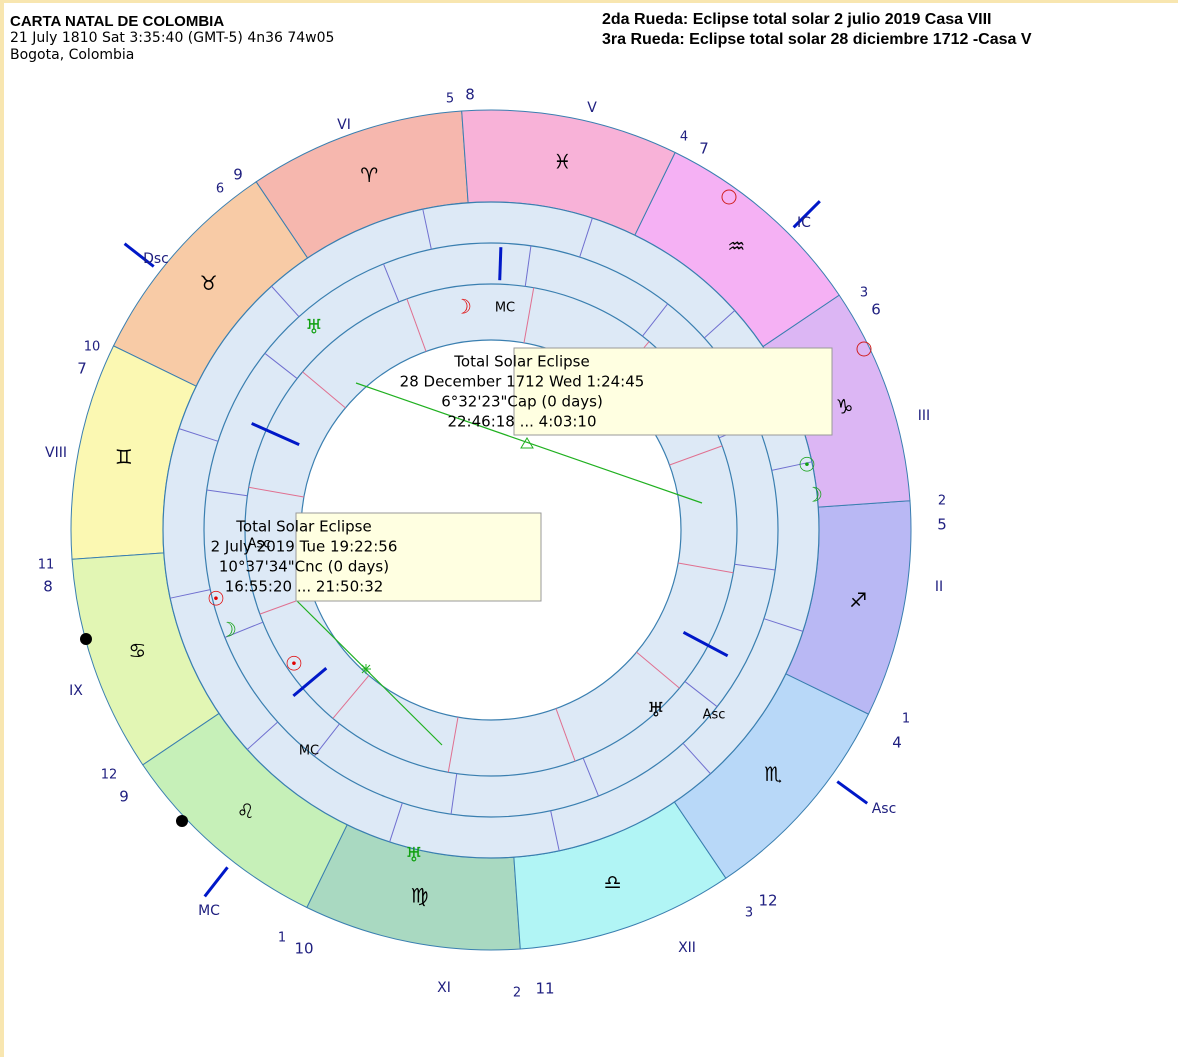 The image size is (1178, 1057). Describe the element at coordinates (259, 544) in the screenshot. I see `planet-glyph: Asc` at that location.